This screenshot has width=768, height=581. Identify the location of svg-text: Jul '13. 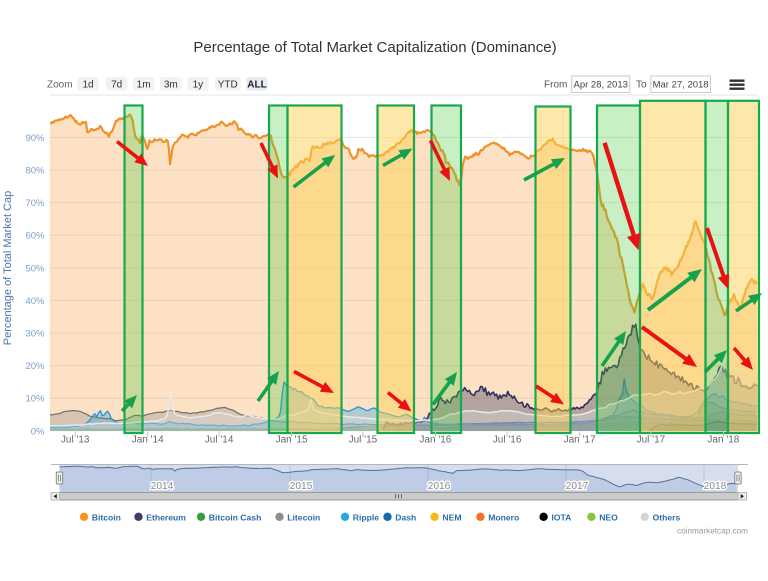
(75, 440).